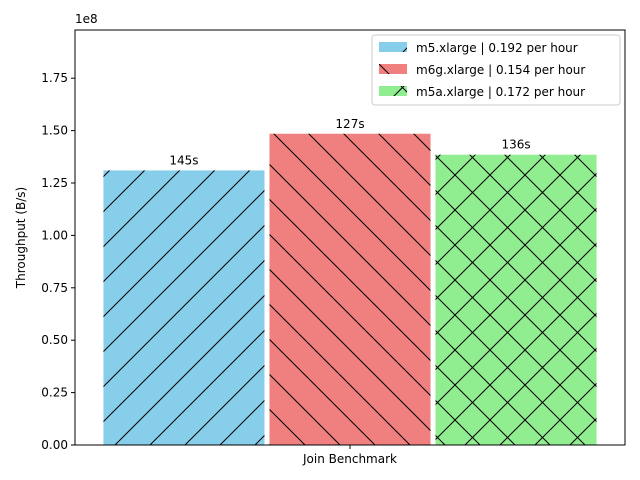 The width and height of the screenshot is (640, 480). Describe the element at coordinates (21, 238) in the screenshot. I see `y-axis-label: Throughput (B/s)` at that location.